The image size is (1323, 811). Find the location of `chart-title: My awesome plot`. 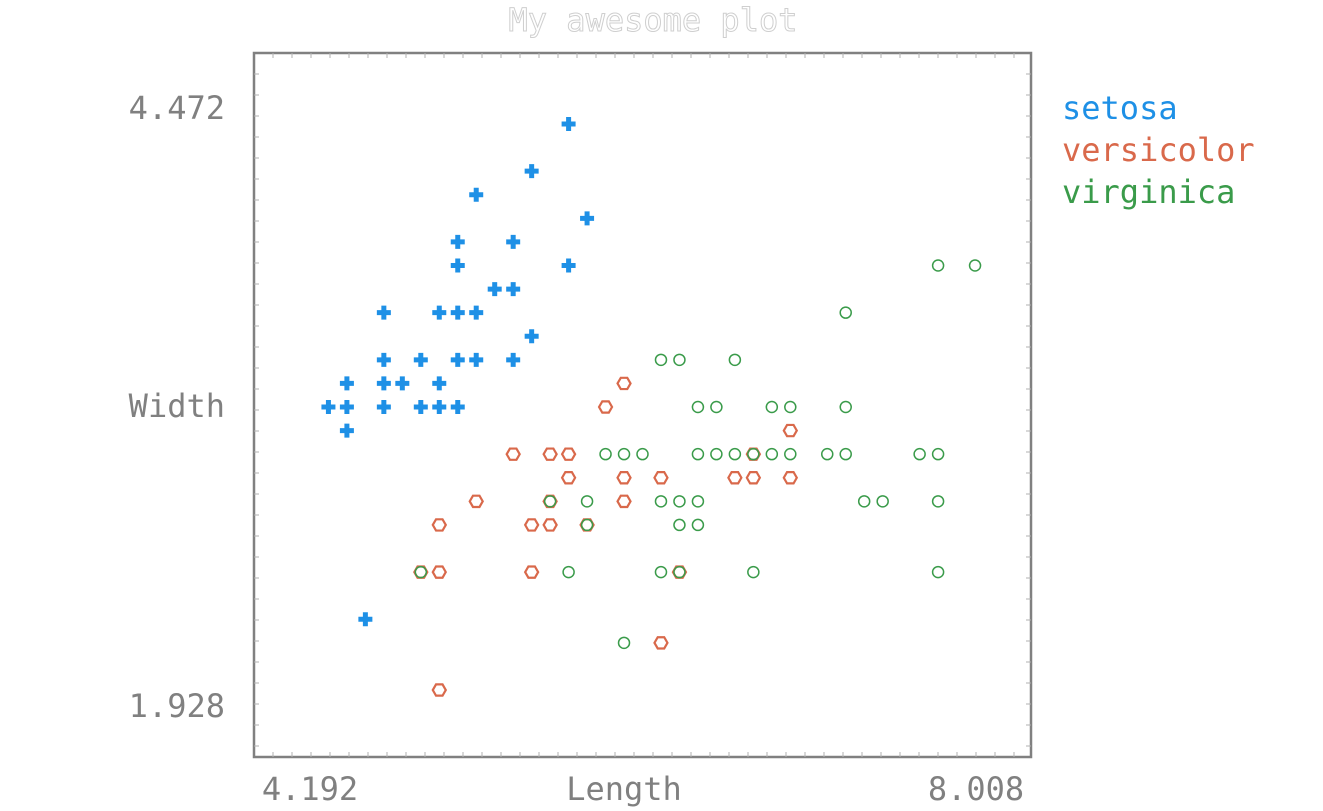

chart-title: My awesome plot is located at coordinates (653, 20).